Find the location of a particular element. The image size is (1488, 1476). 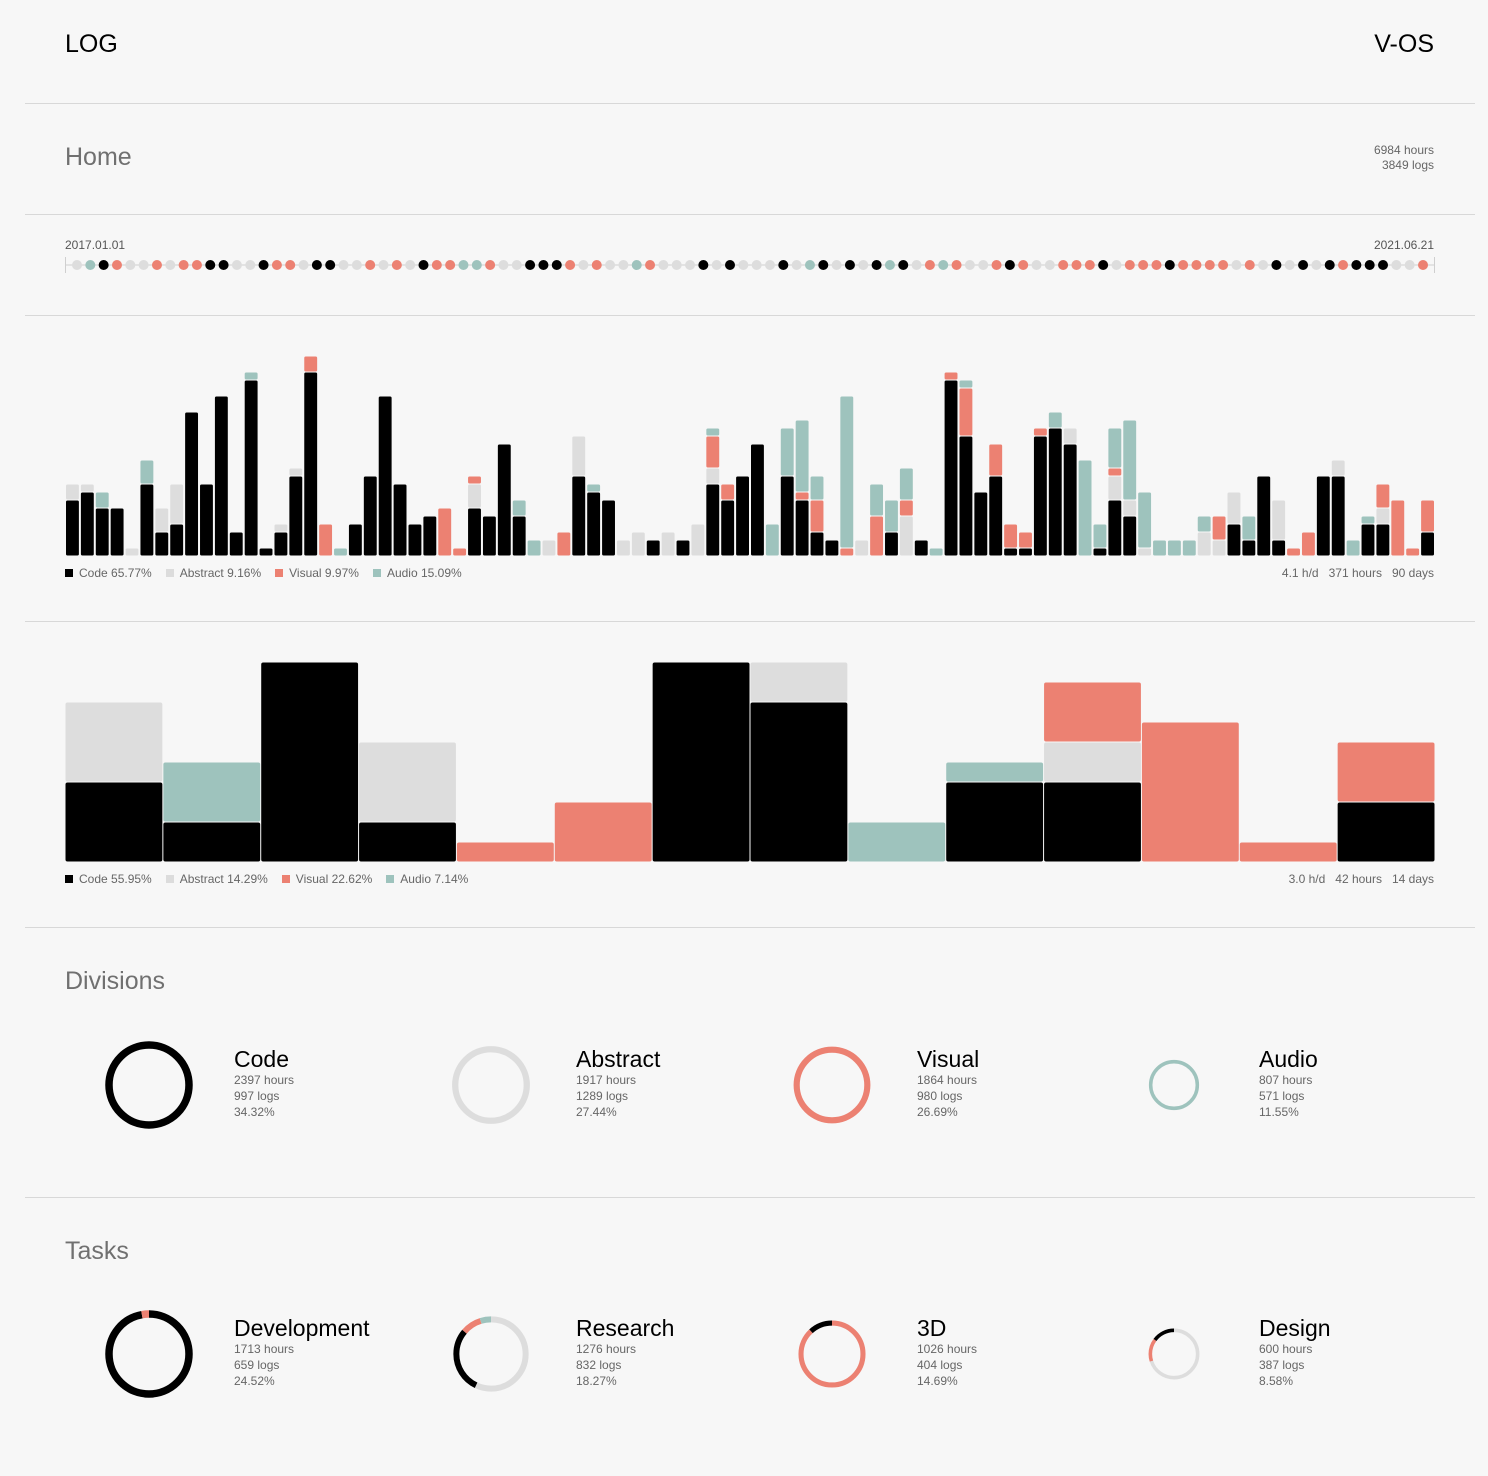

legend-item-audio: Audio 15.09% is located at coordinates (417, 573).